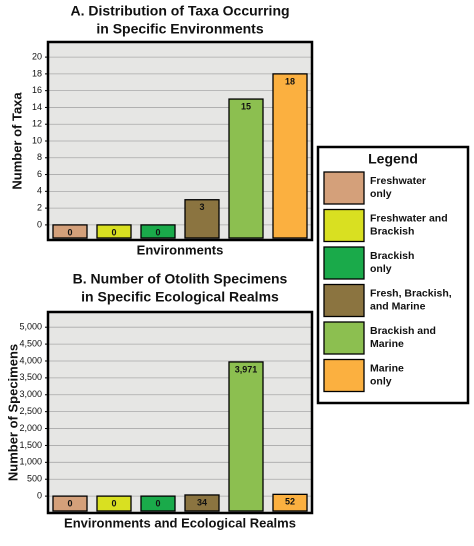 The width and height of the screenshot is (474, 546). Describe the element at coordinates (30, 360) in the screenshot. I see `y-tick-label: 4,000` at that location.